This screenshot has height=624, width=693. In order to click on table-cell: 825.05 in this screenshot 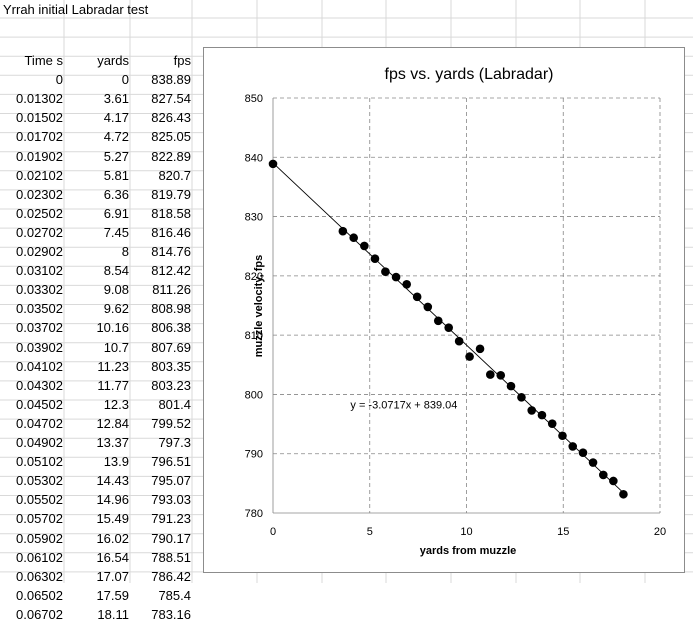, I will do `click(171, 137)`.